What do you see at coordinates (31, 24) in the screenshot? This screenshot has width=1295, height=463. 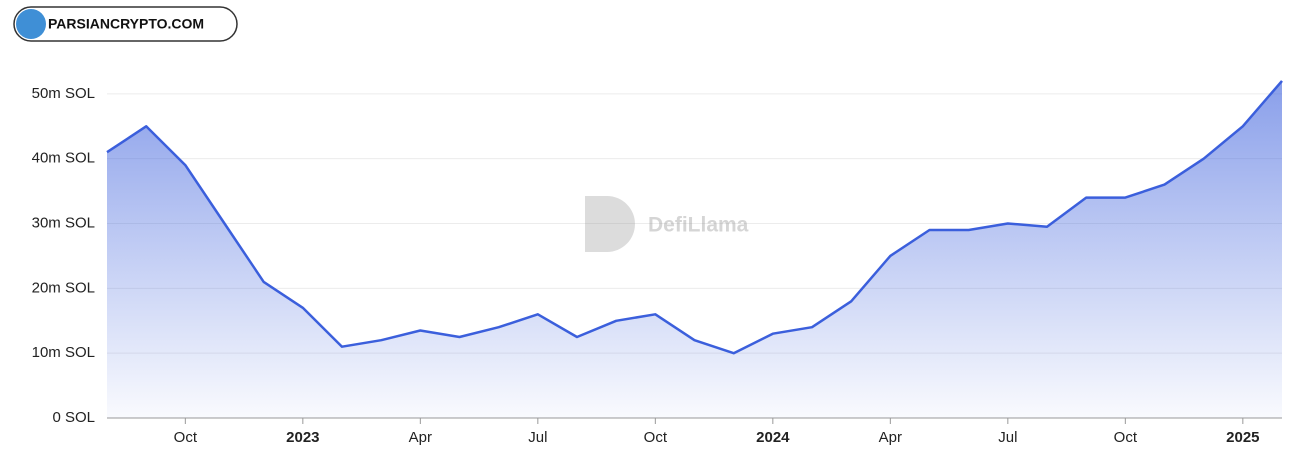 I see `brand-icon` at bounding box center [31, 24].